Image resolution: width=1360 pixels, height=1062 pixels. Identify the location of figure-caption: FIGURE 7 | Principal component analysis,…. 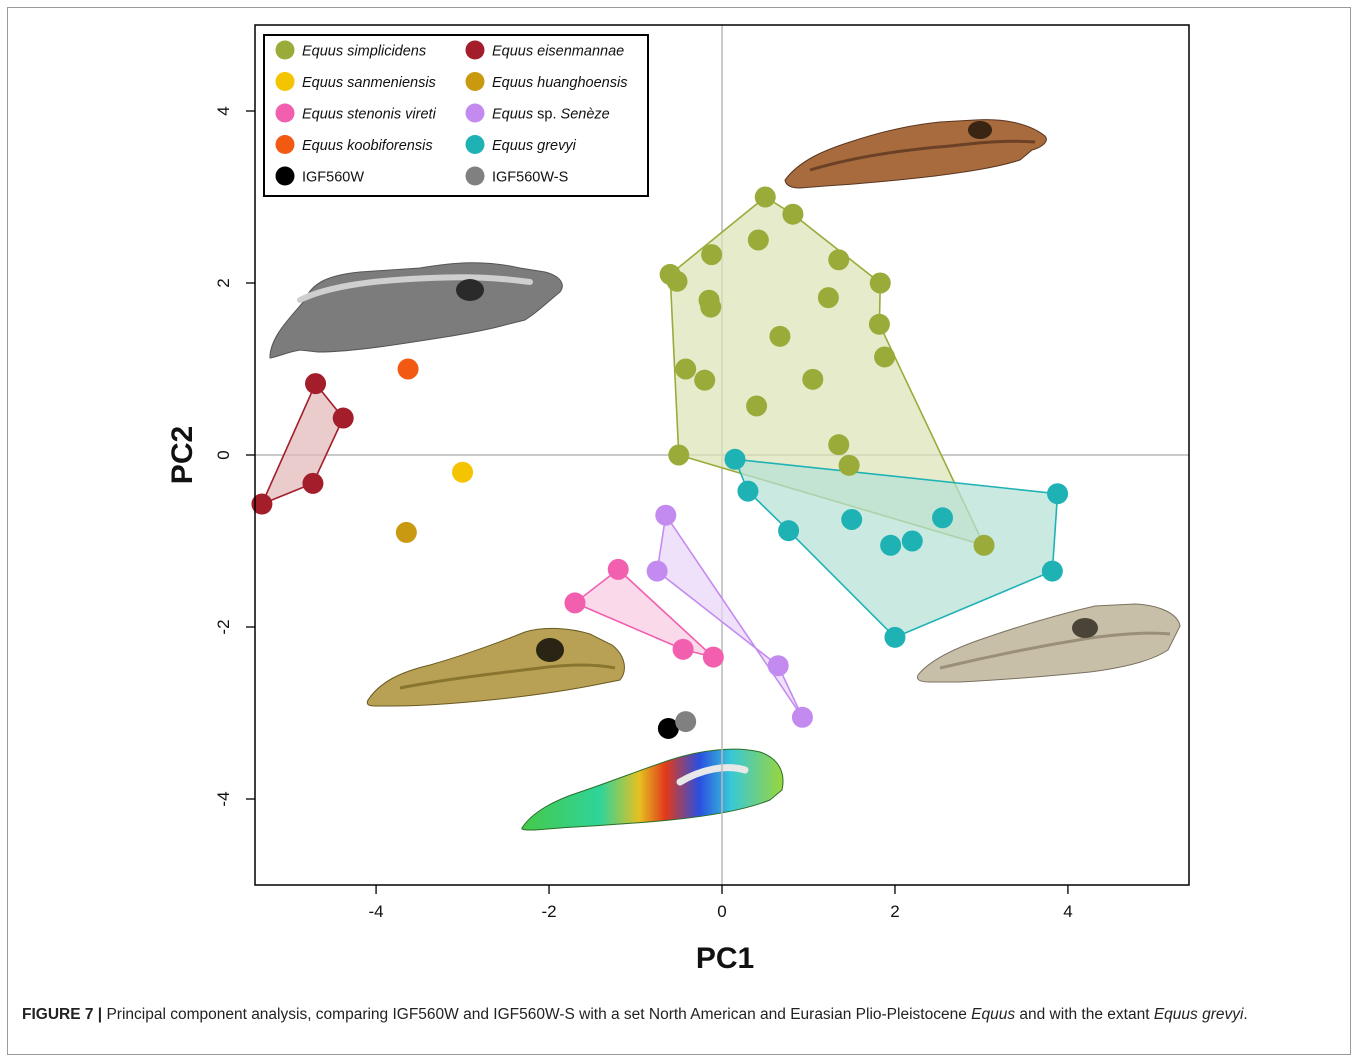
(682, 1015).